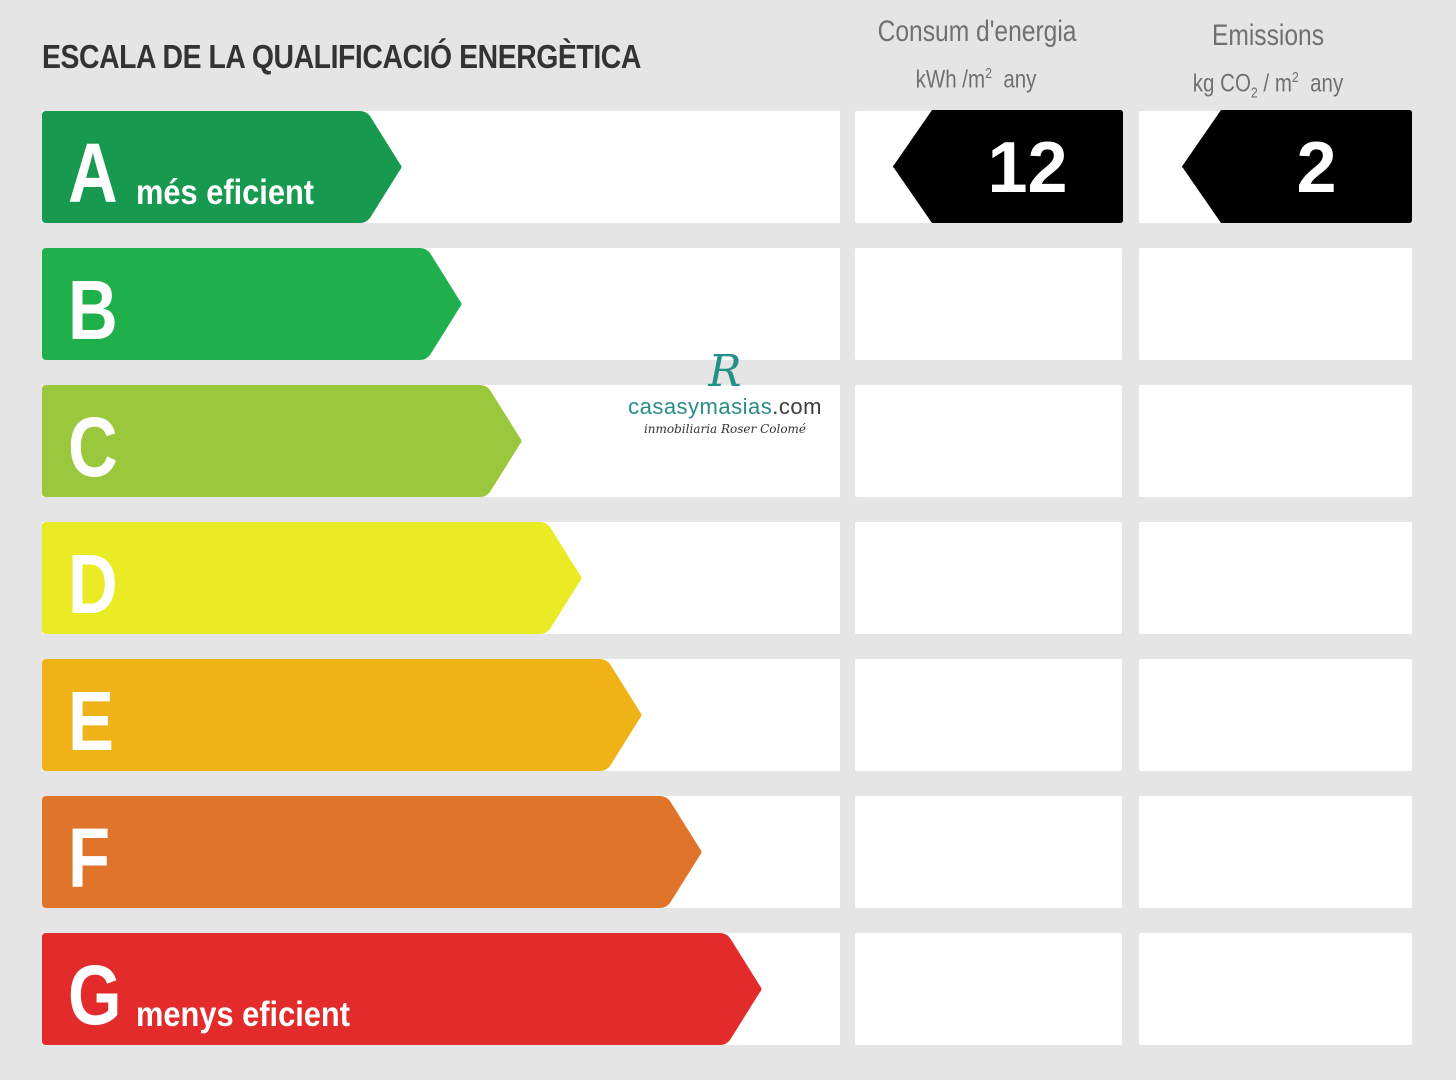 The image size is (1456, 1080). What do you see at coordinates (372, 852) in the screenshot?
I see `class-arrow-f` at bounding box center [372, 852].